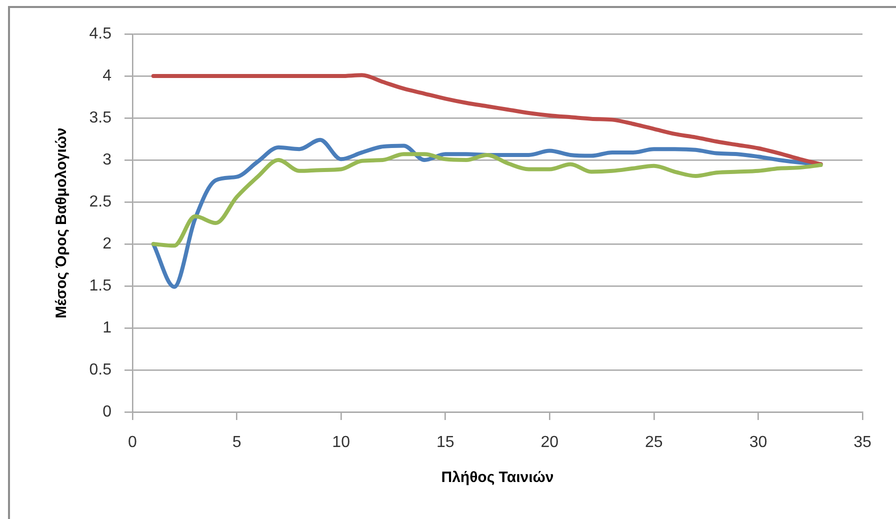 The width and height of the screenshot is (896, 519). I want to click on y-tick-label: 0.5, so click(100, 369).